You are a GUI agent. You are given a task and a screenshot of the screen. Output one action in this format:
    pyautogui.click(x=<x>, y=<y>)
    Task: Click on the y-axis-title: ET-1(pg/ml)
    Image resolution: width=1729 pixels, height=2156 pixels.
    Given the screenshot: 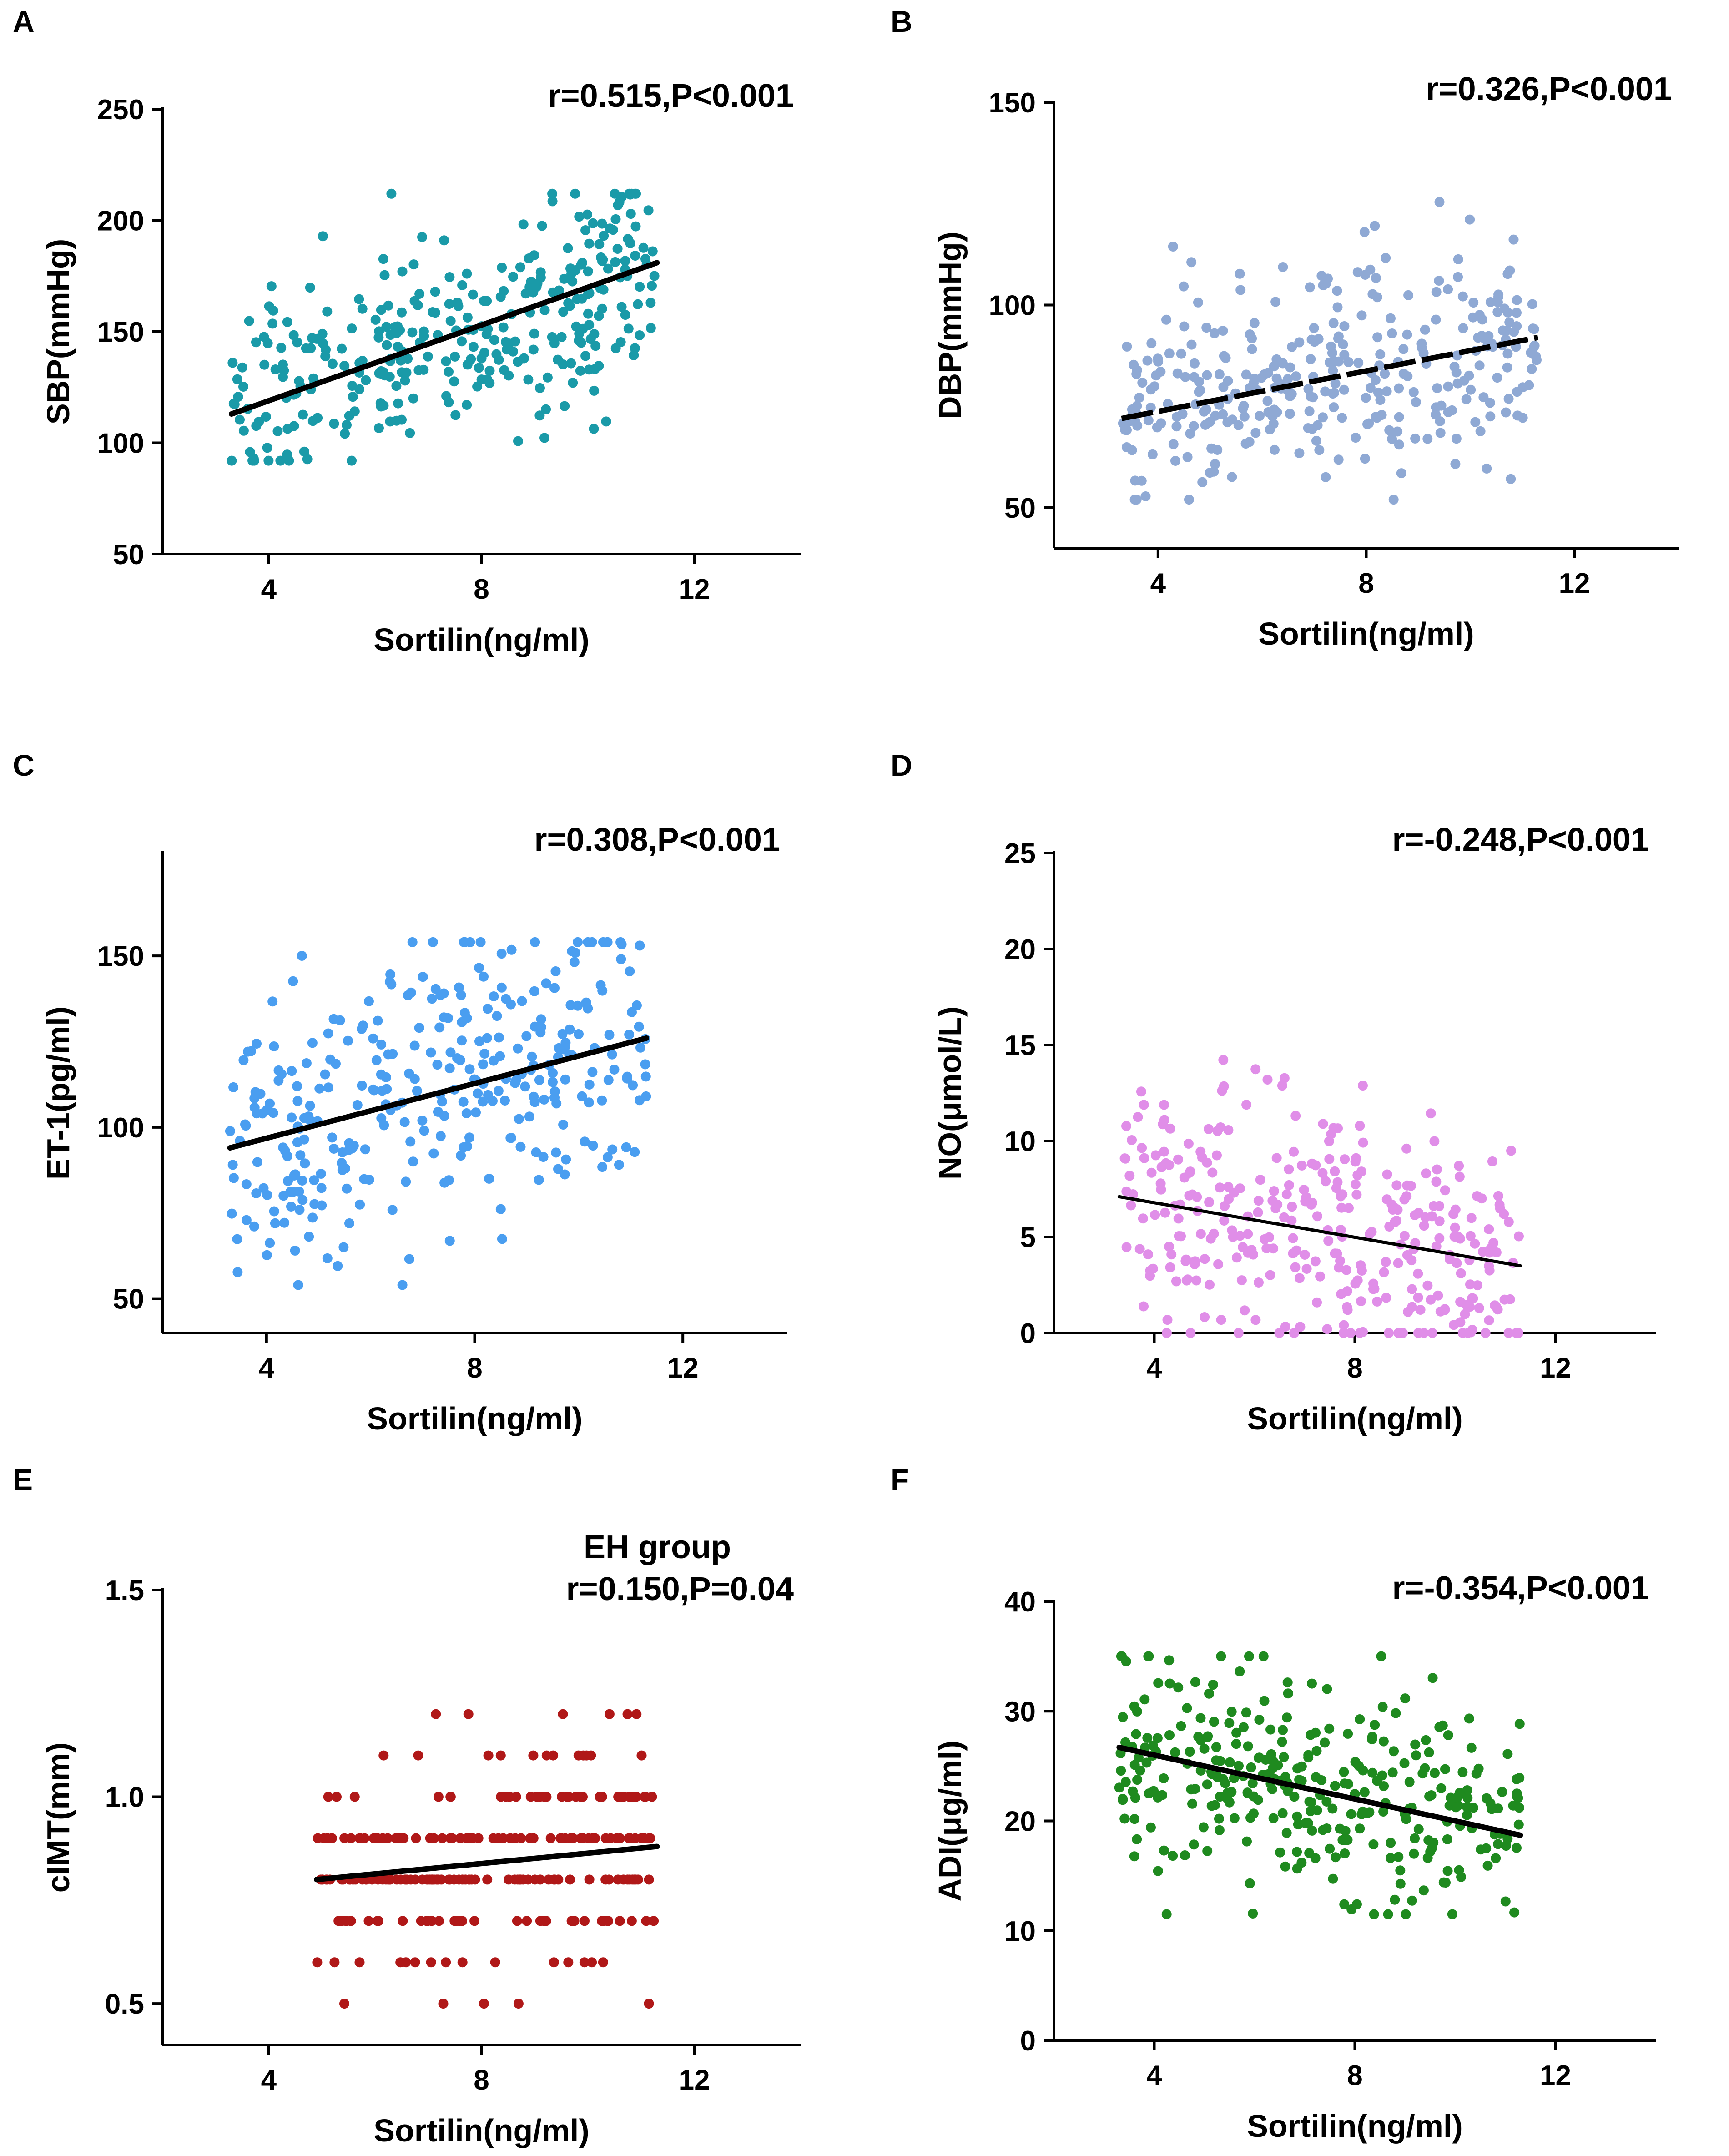 What is the action you would take?
    pyautogui.click(x=58, y=1093)
    